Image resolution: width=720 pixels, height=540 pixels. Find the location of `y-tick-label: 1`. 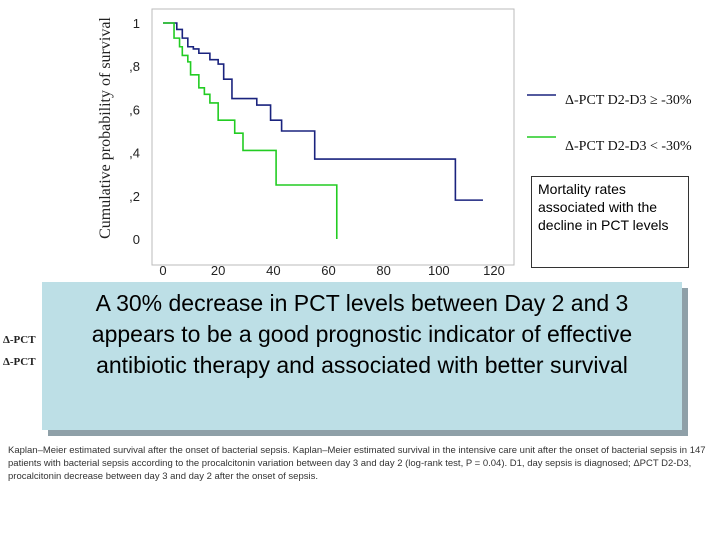

y-tick-label: 1 is located at coordinates (136, 23).